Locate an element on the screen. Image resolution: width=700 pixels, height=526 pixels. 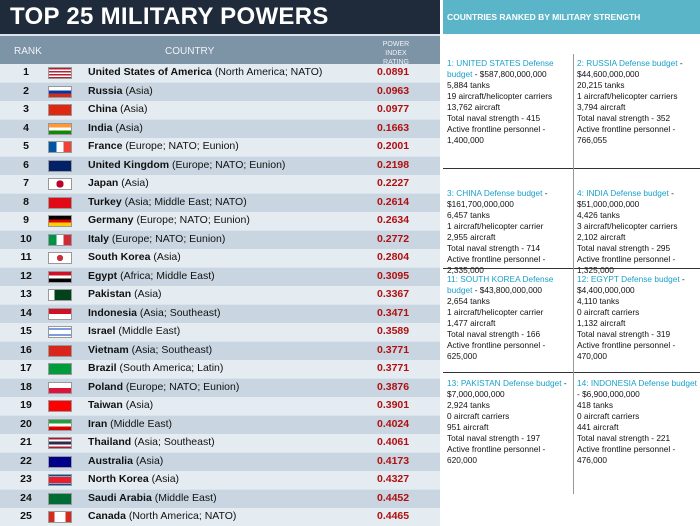
power-index-value: 0.4327 is located at coordinates (393, 479).